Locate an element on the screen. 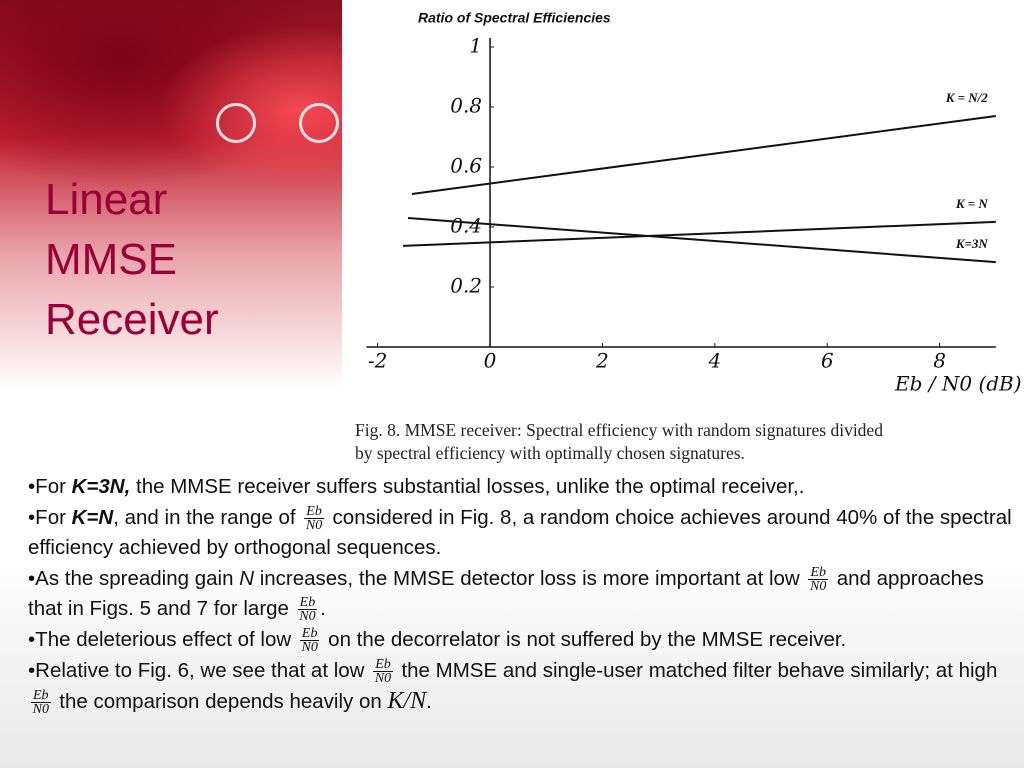 This screenshot has height=768, width=1024. x-tick-label: 0 is located at coordinates (490, 361).